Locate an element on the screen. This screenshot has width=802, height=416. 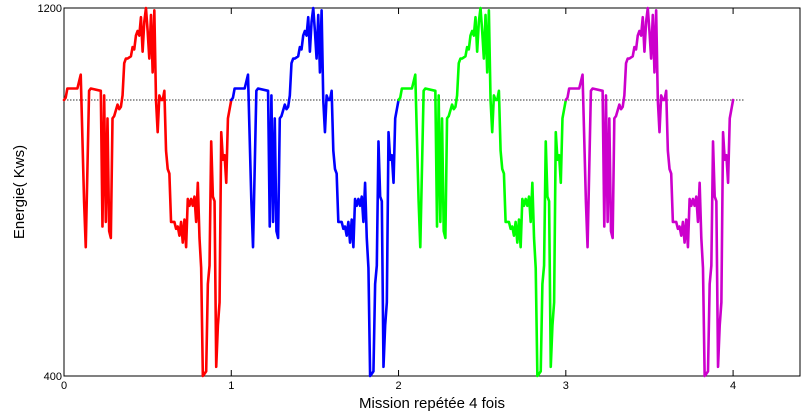
x-axis-label: Mission repétée 4 fois is located at coordinates (432, 403).